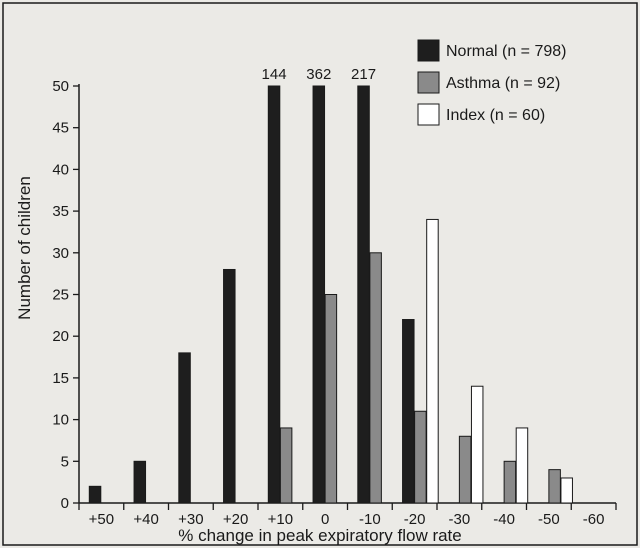 The height and width of the screenshot is (548, 640). What do you see at coordinates (24, 248) in the screenshot?
I see `y-axis-title: Number of children` at bounding box center [24, 248].